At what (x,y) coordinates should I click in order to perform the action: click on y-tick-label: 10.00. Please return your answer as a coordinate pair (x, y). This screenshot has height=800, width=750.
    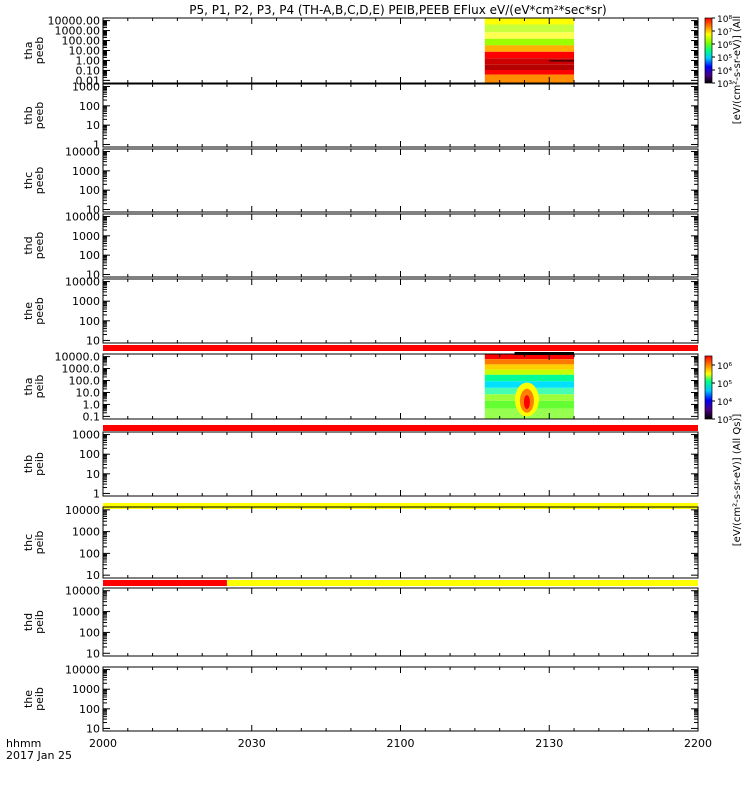
    Looking at the image, I should click on (85, 51).